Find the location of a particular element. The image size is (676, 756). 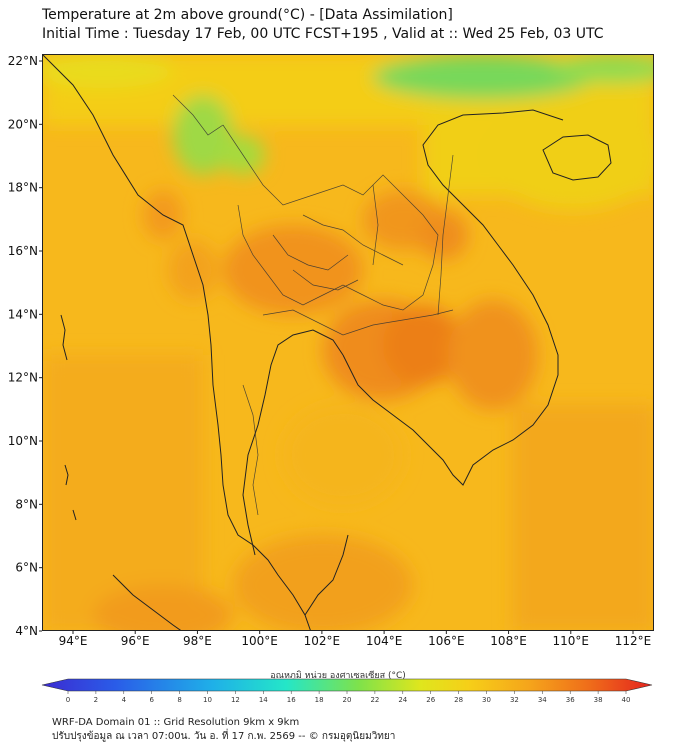

lat-tick-label: 8°N is located at coordinates (26, 504).